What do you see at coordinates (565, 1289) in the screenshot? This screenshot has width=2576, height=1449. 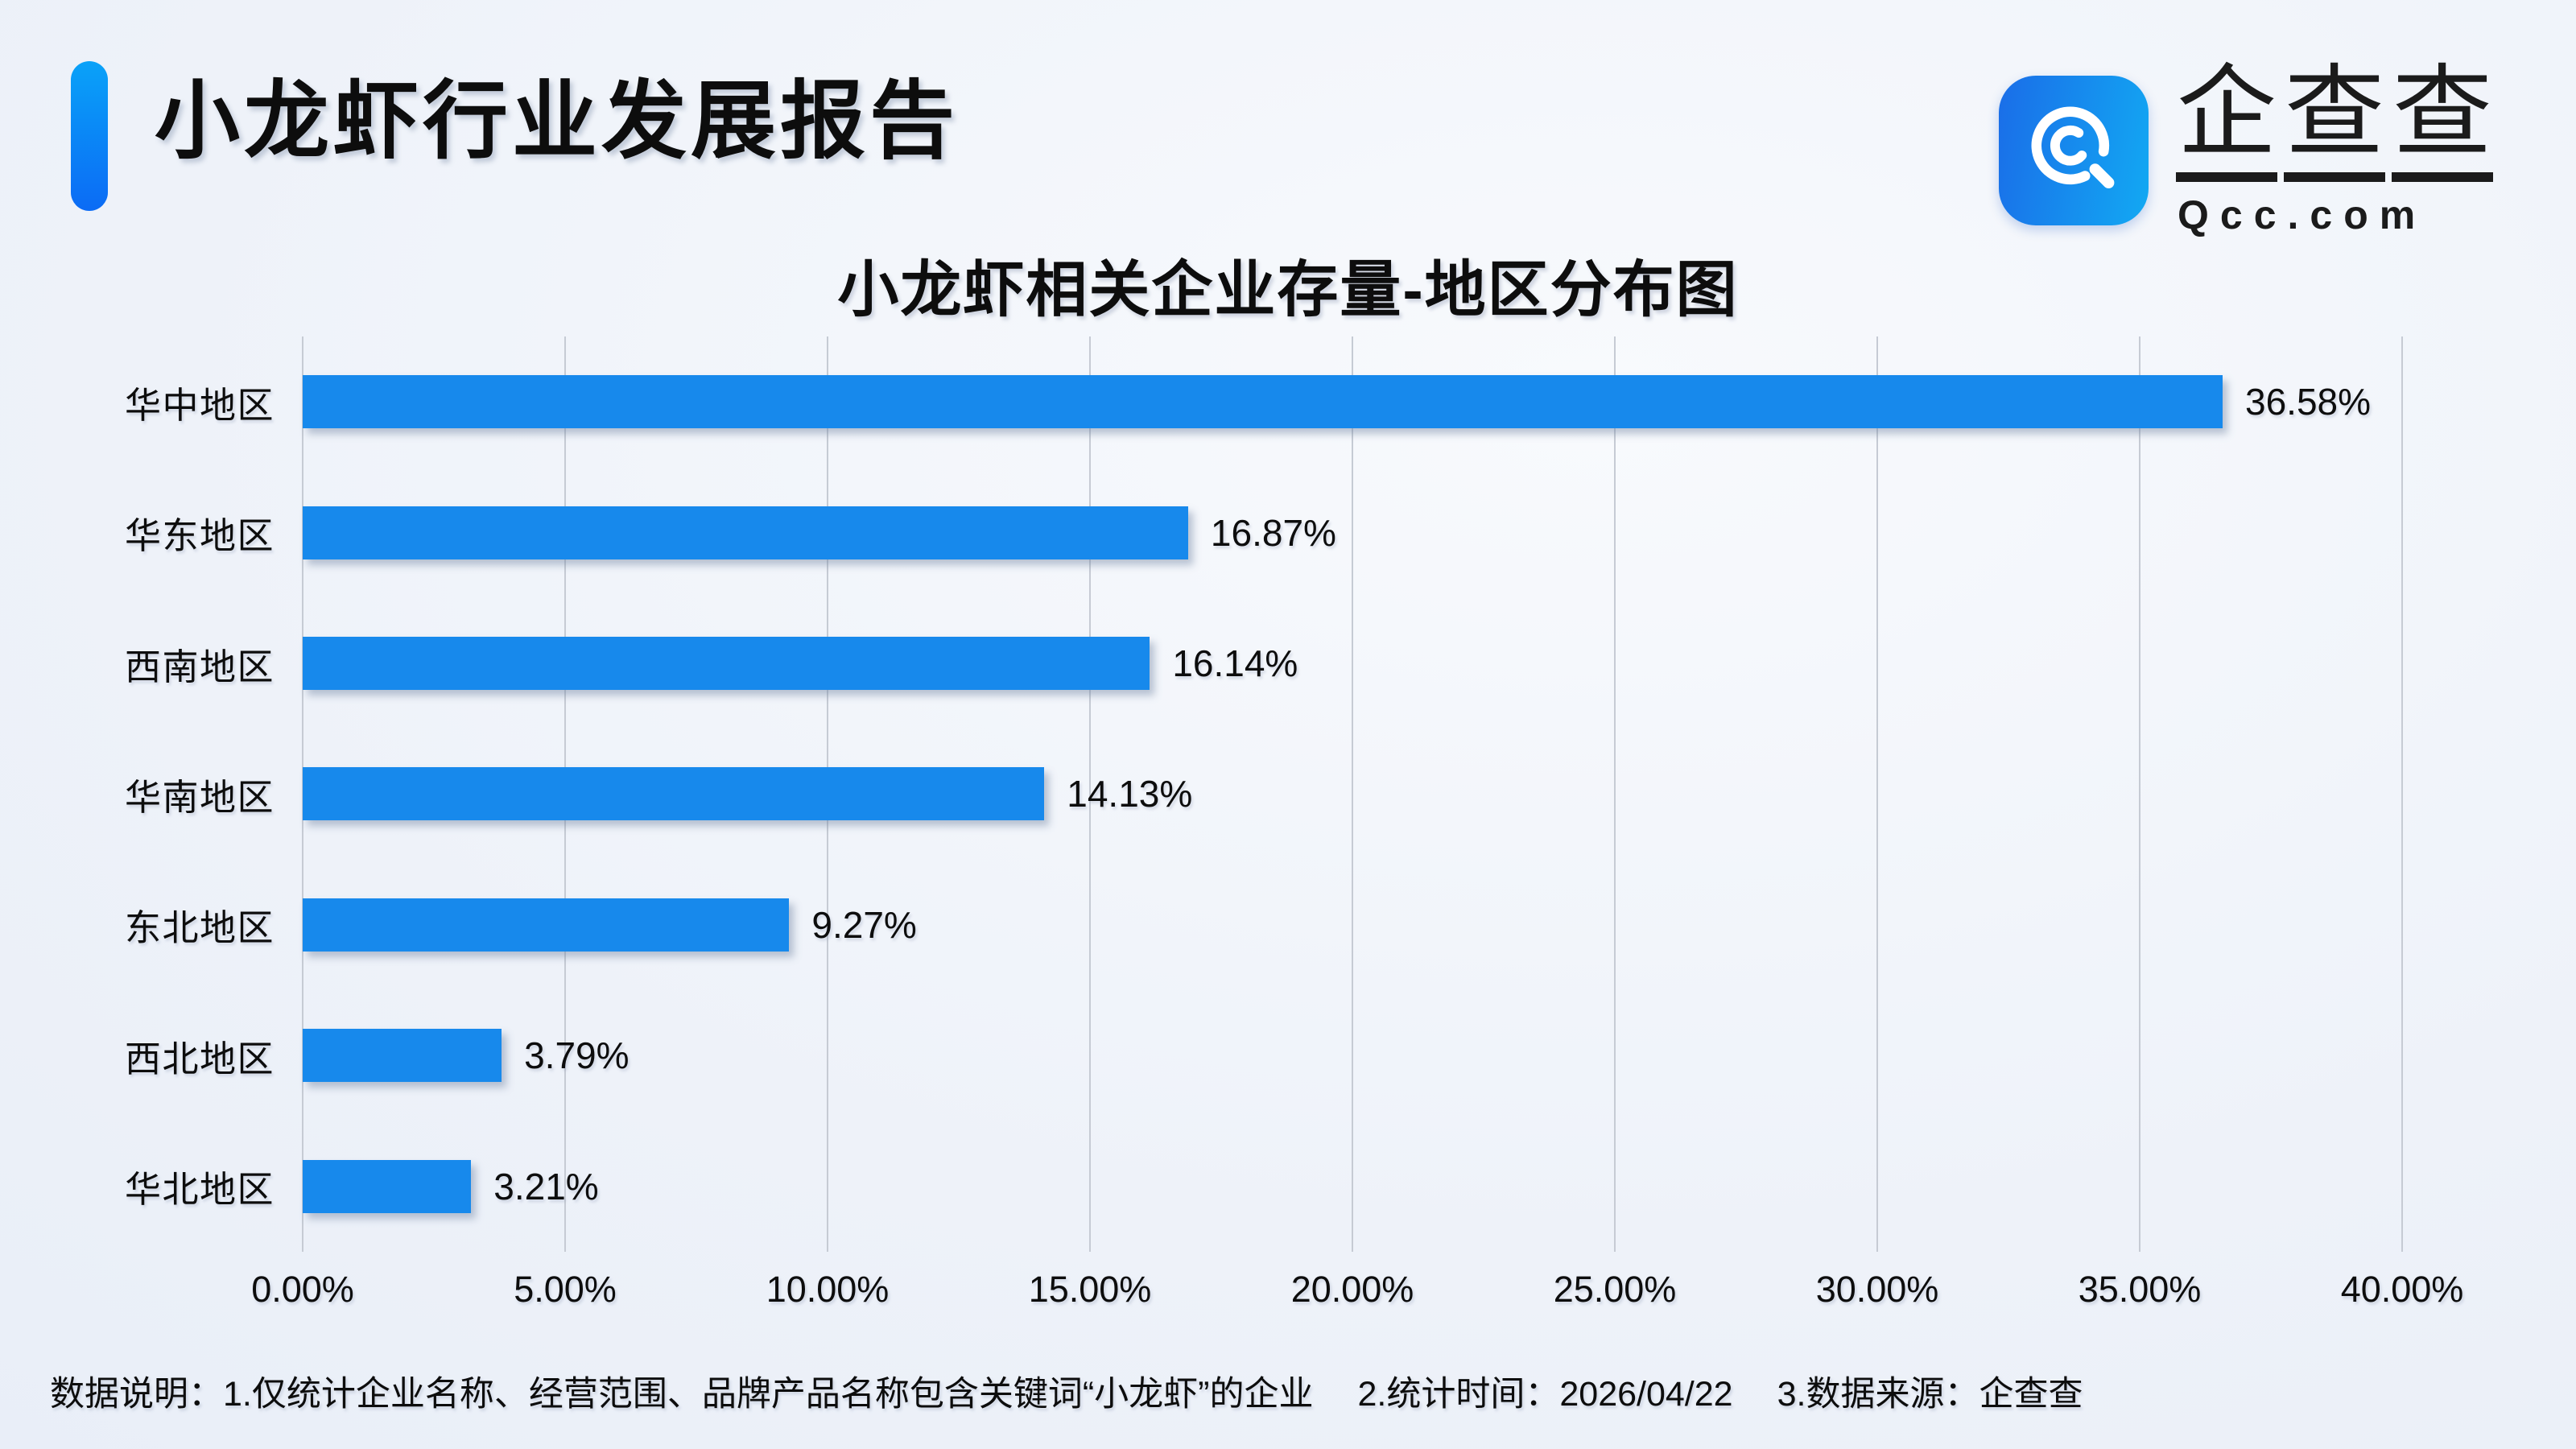 I see `x-tick: 5.00%` at bounding box center [565, 1289].